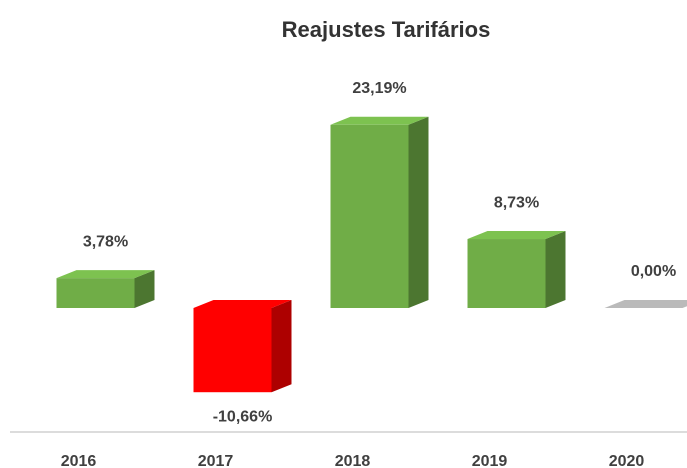 The image size is (687, 468). Describe the element at coordinates (627, 460) in the screenshot. I see `x-tick-label: 2020` at that location.